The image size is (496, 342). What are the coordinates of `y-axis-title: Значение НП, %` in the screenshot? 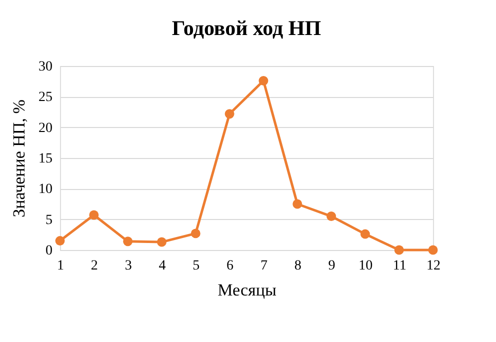 It's located at (19, 159).